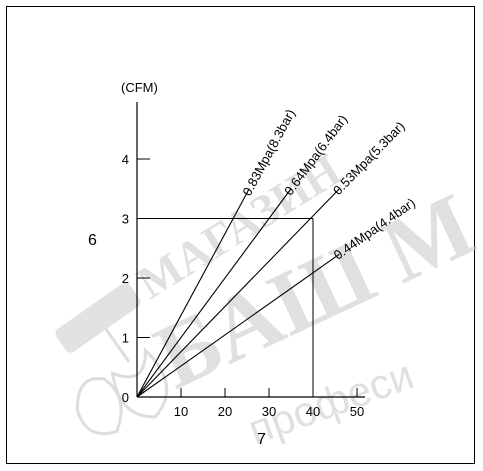 The height and width of the screenshot is (471, 483). Describe the element at coordinates (269, 411) in the screenshot. I see `x-tick-label: 30` at that location.